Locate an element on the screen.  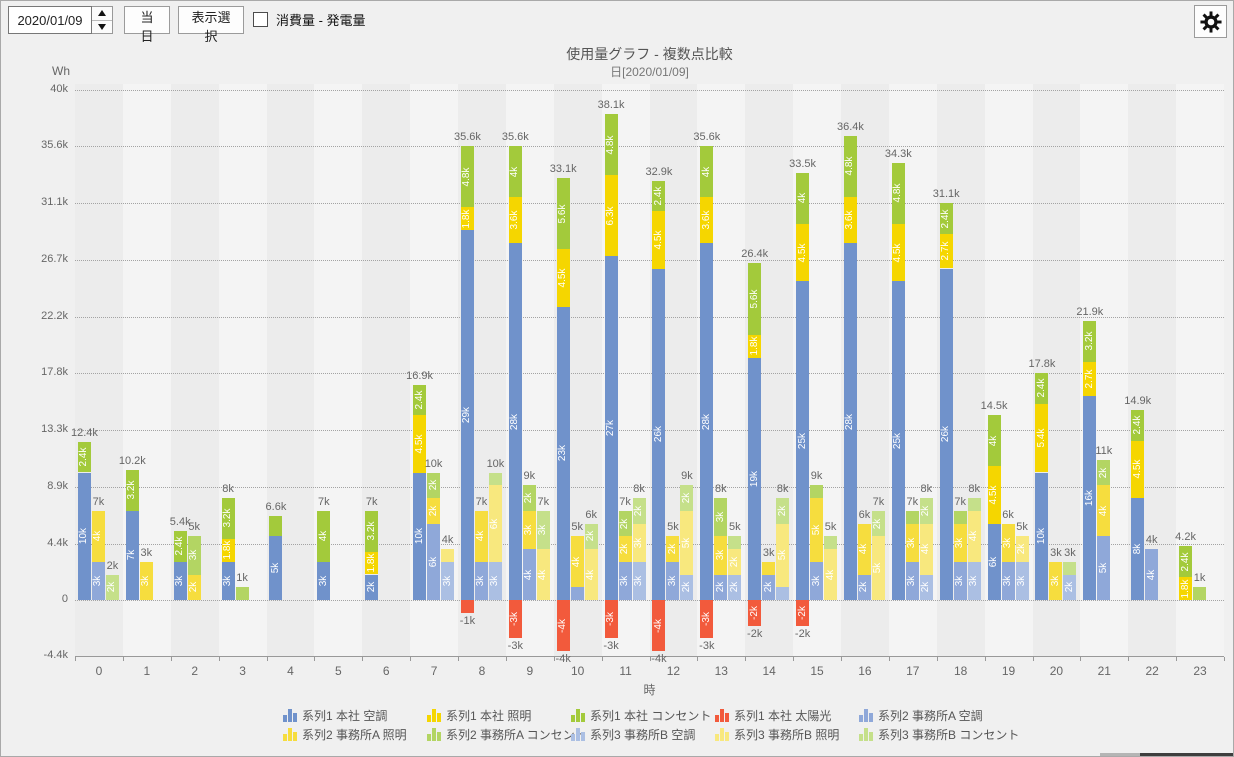
bar-segment-s1_air: 27k is located at coordinates (611, 427).